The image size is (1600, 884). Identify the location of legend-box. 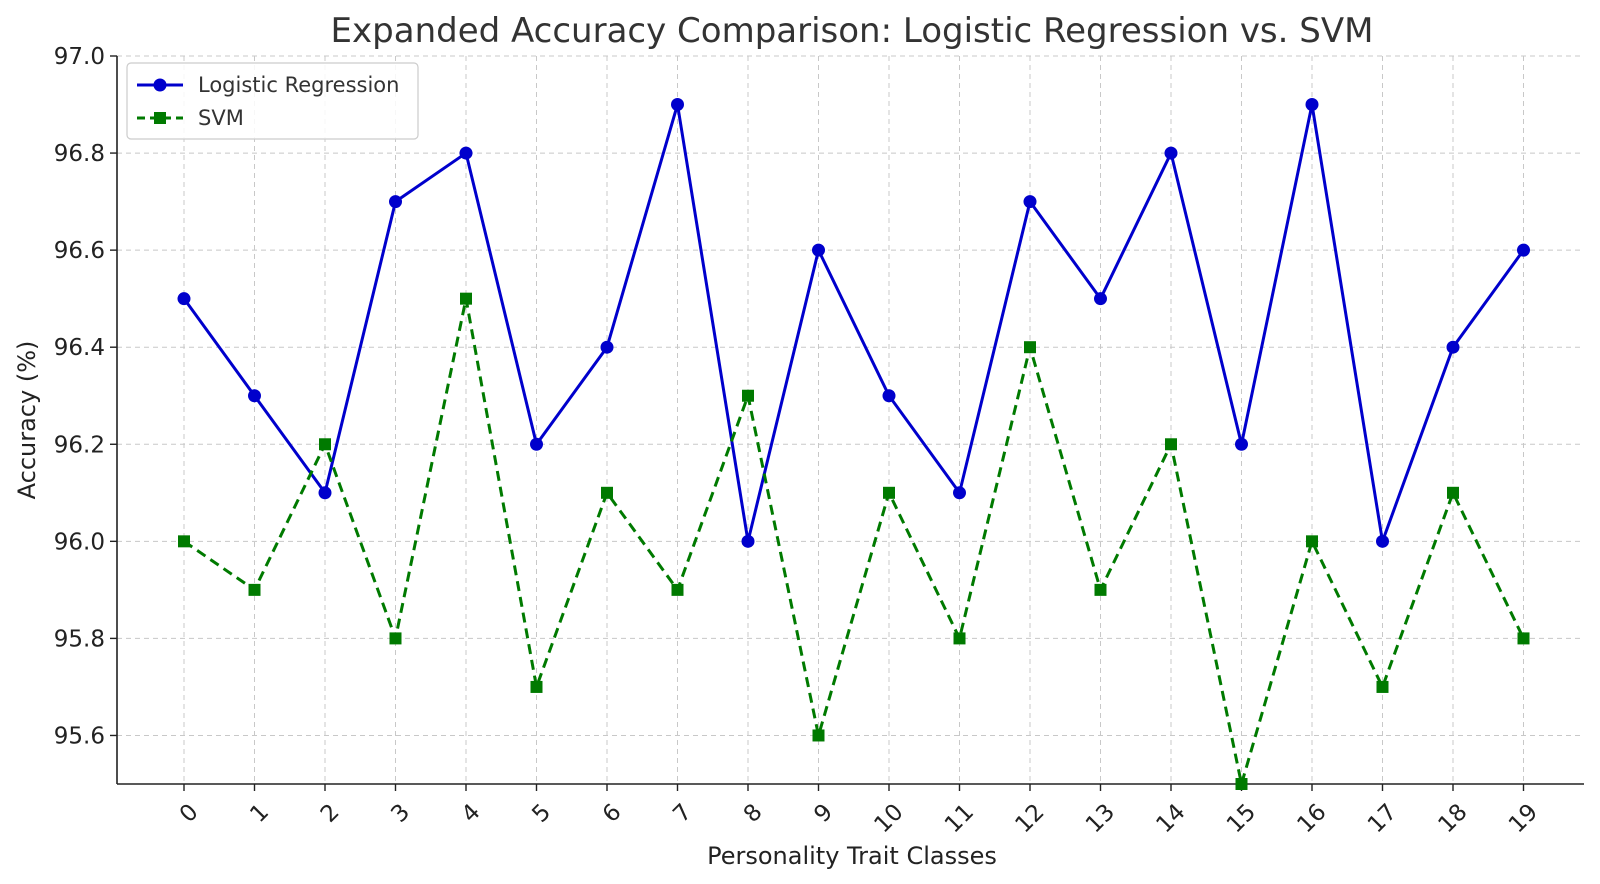
(272, 101).